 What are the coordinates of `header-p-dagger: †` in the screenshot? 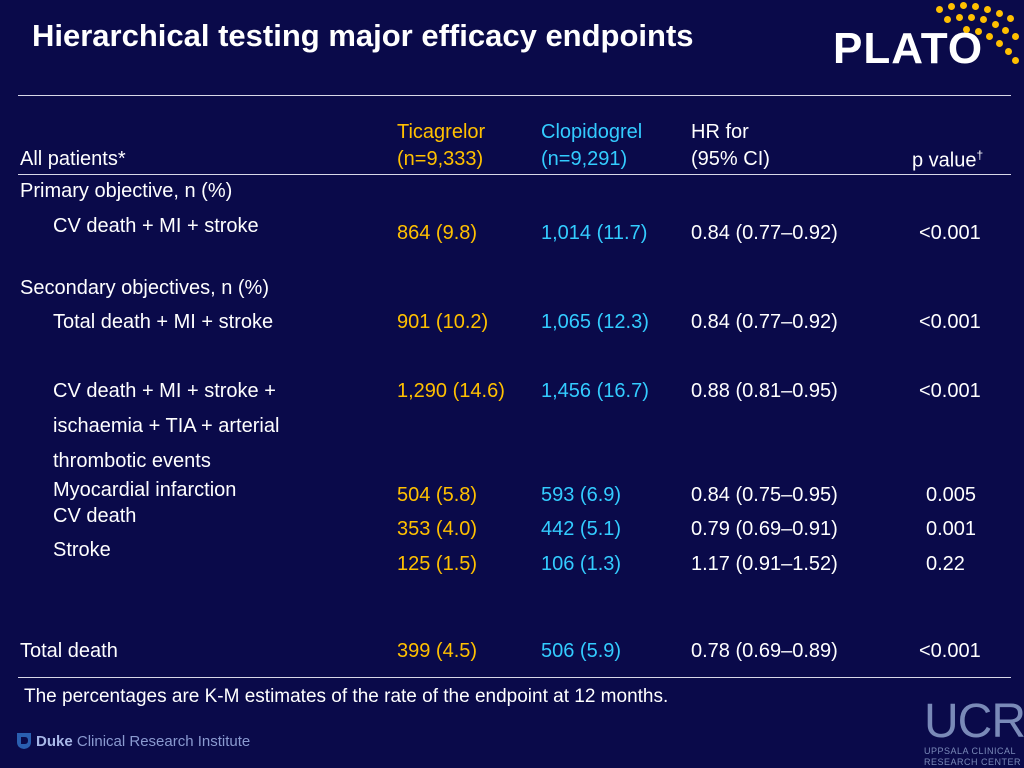 It's located at (980, 155).